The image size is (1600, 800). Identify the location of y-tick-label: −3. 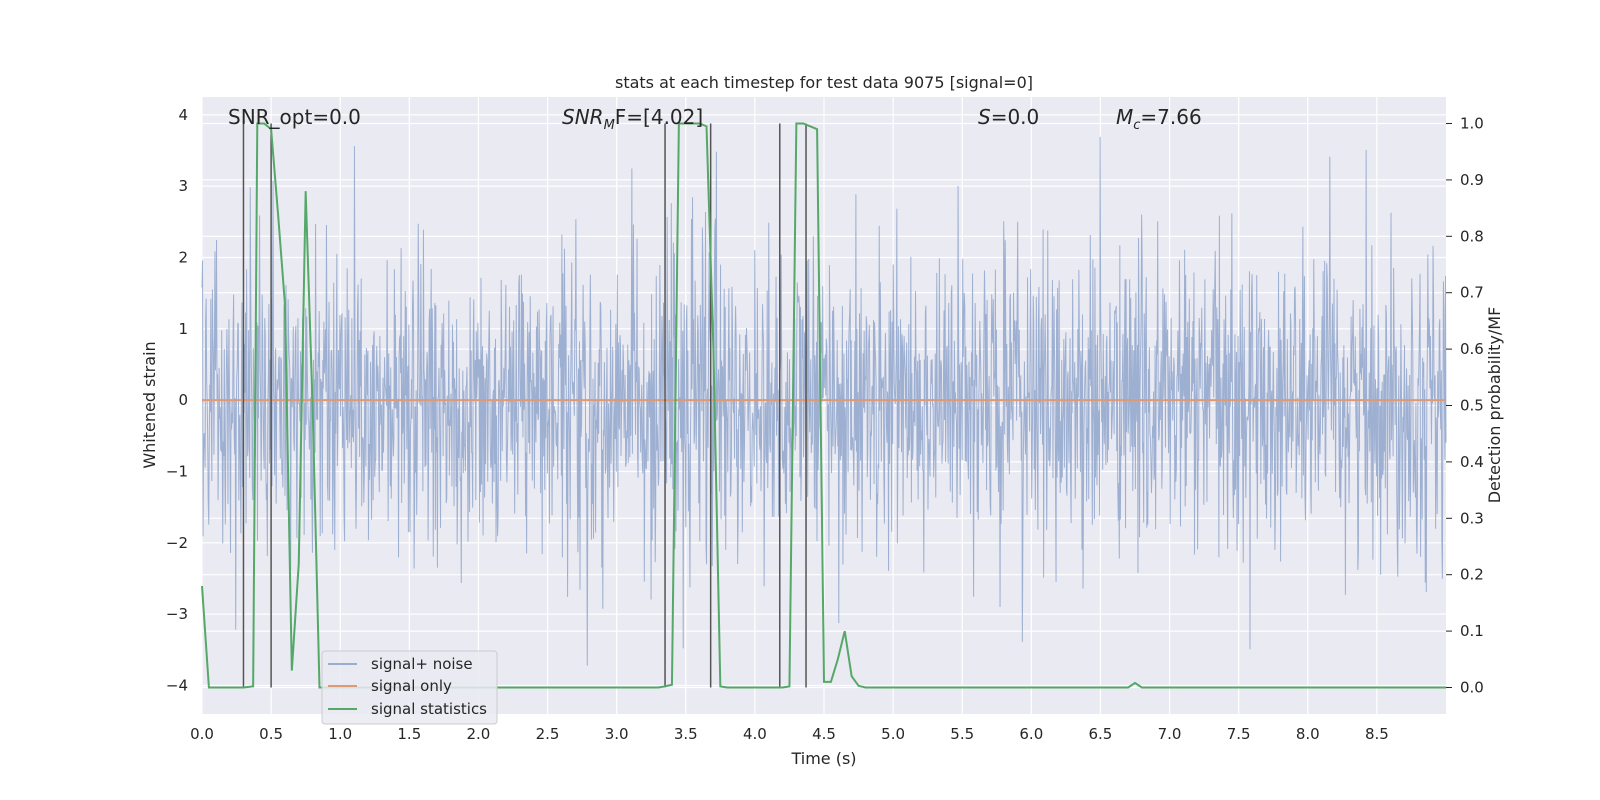
(177, 614).